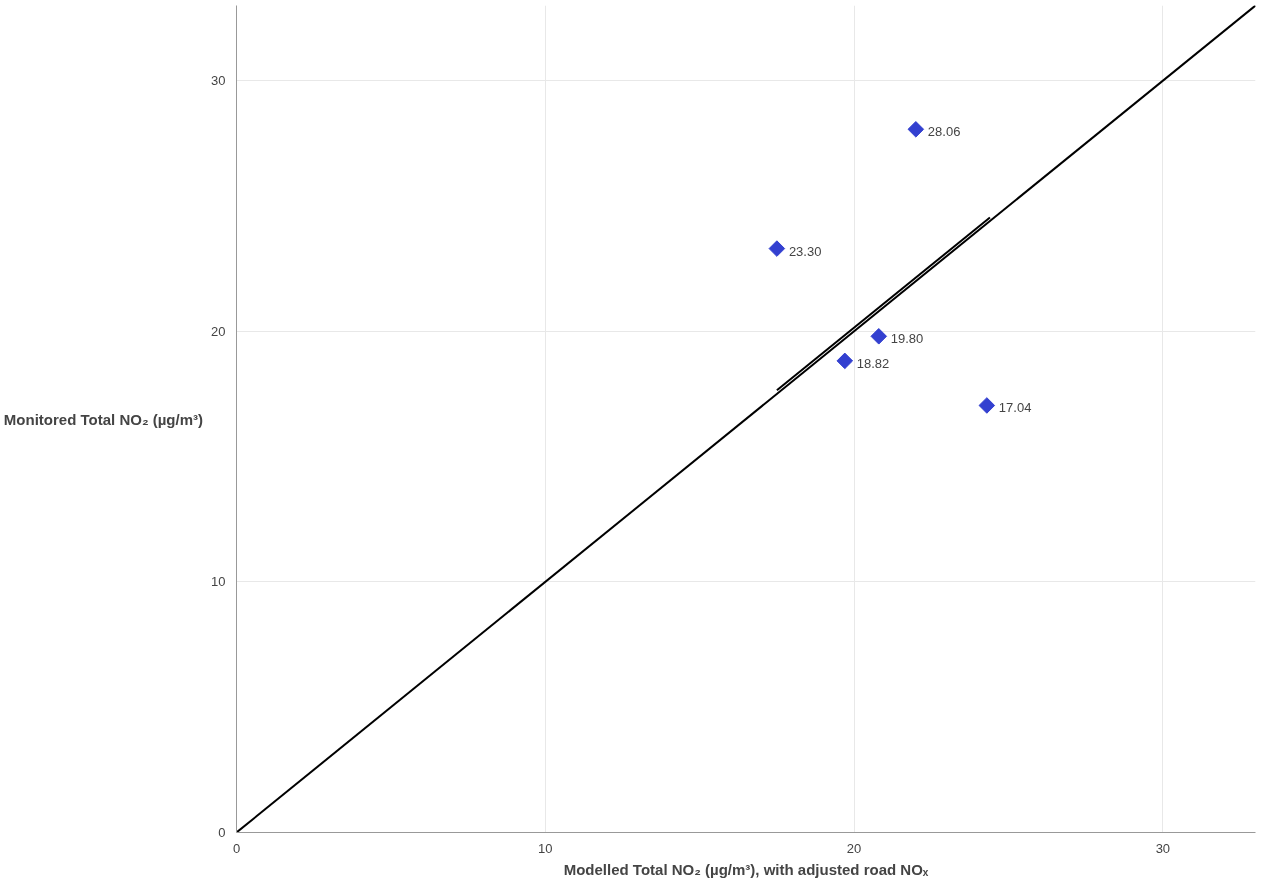 This screenshot has width=1273, height=892. I want to click on data-label: 17.04, so click(1015, 408).